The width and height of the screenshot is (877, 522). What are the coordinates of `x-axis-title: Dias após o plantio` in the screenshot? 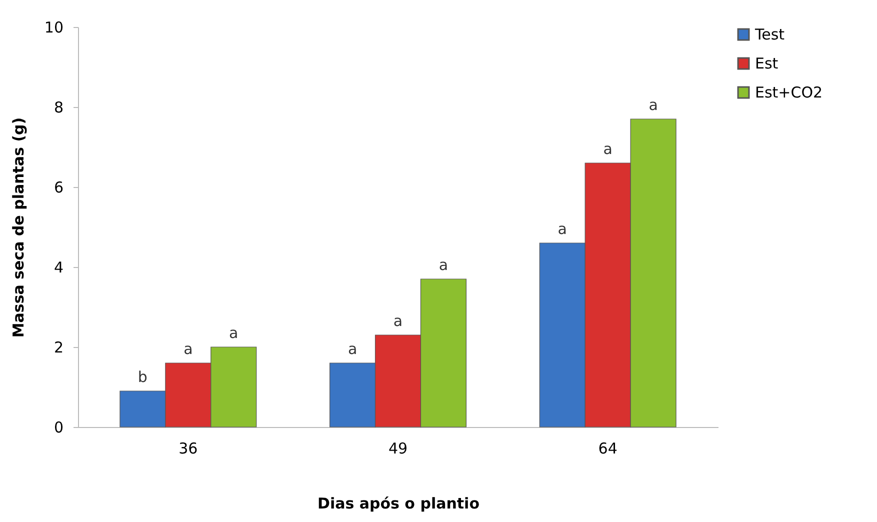 It's located at (398, 503).